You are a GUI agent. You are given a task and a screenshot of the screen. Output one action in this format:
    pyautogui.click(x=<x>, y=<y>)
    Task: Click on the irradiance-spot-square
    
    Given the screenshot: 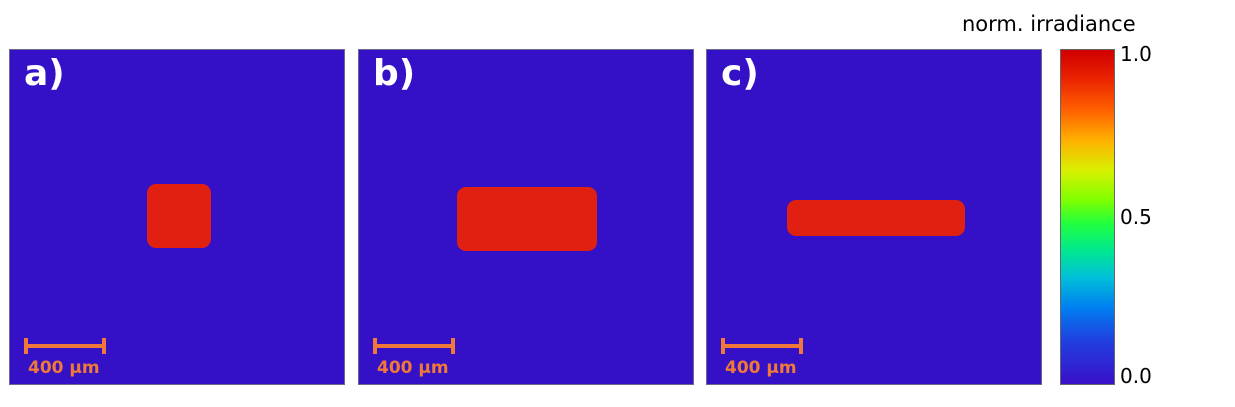 What is the action you would take?
    pyautogui.click(x=179, y=216)
    